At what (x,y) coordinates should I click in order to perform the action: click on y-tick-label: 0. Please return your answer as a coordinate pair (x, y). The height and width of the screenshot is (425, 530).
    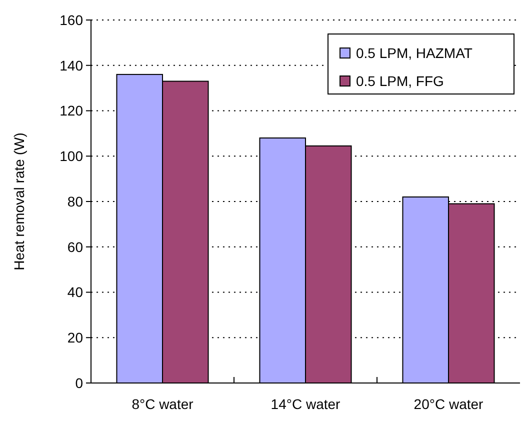
    Looking at the image, I should click on (79, 382).